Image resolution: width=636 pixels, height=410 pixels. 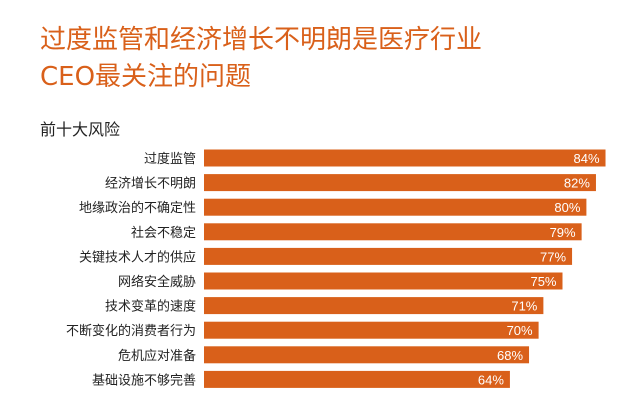 I want to click on value-label: 70%, so click(x=520, y=330).